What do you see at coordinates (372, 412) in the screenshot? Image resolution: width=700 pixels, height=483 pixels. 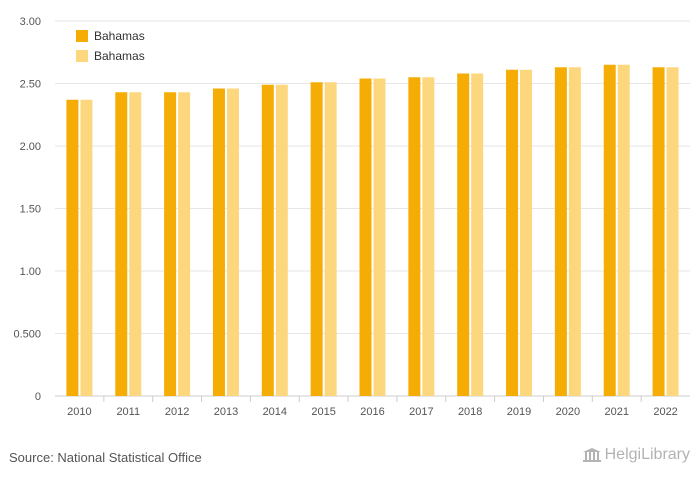 I see `x-tick-label: 2016` at bounding box center [372, 412].